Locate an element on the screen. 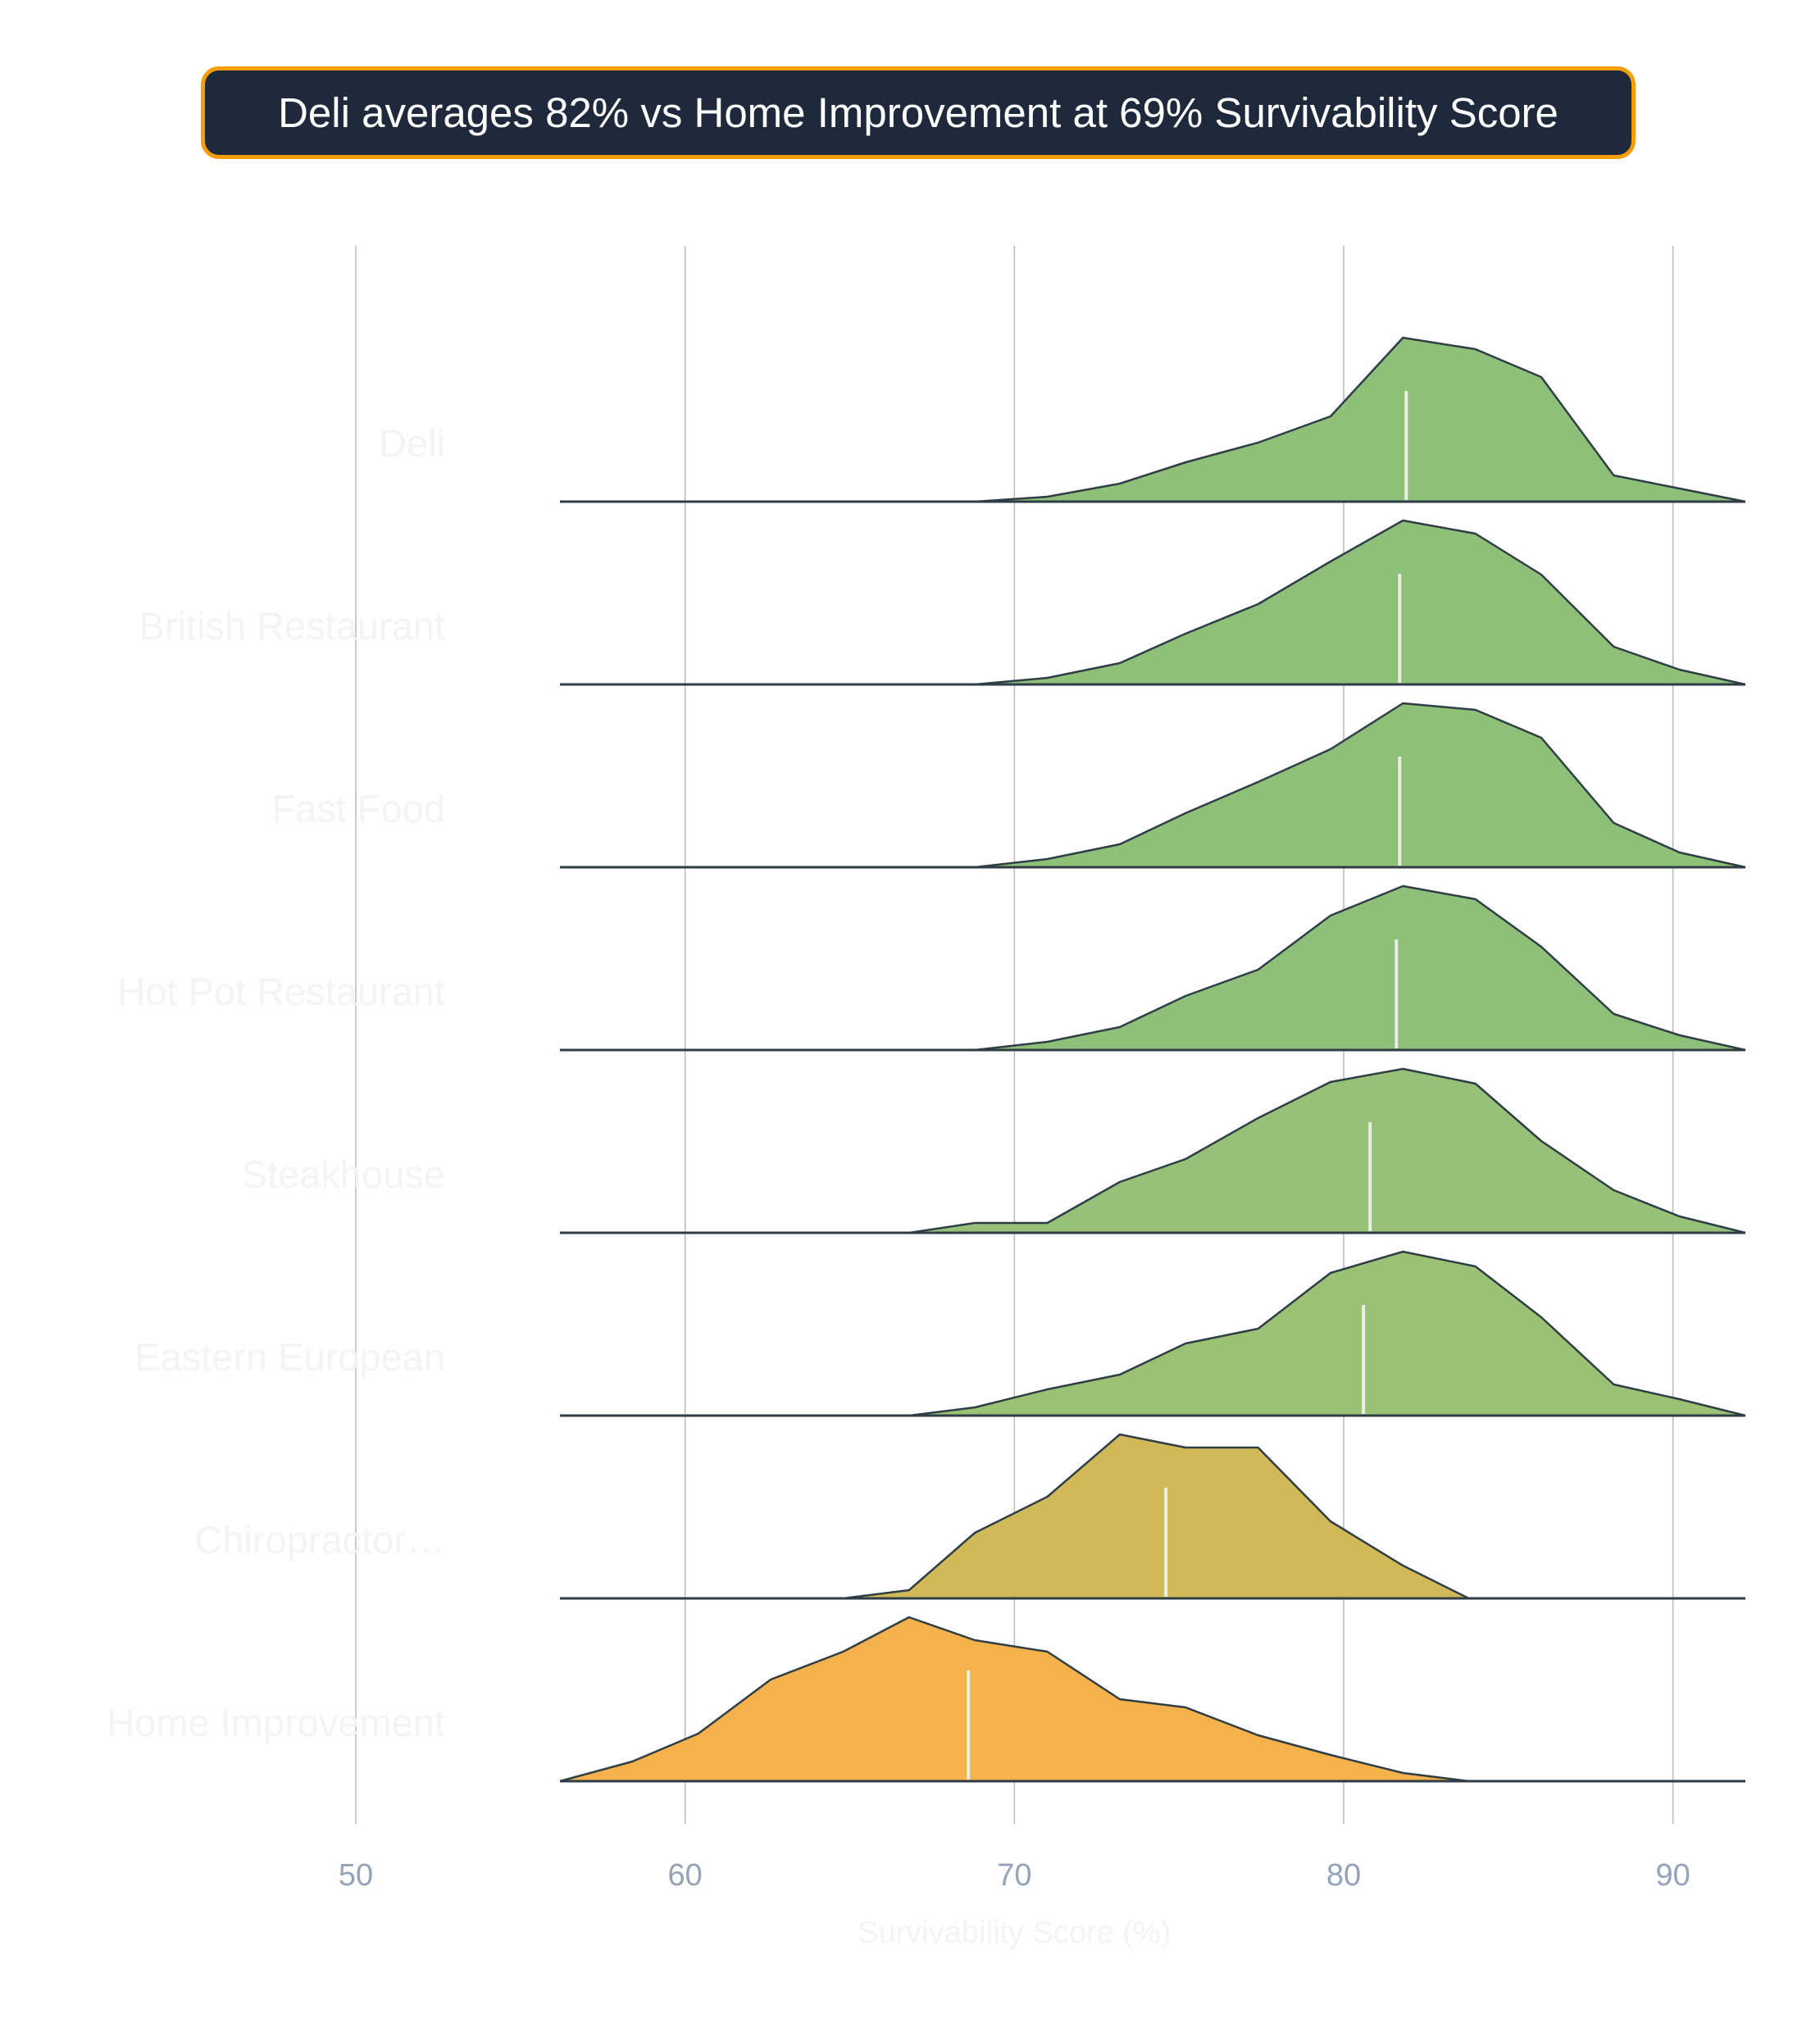  ridge-area-eastern-european is located at coordinates (1153, 1334).